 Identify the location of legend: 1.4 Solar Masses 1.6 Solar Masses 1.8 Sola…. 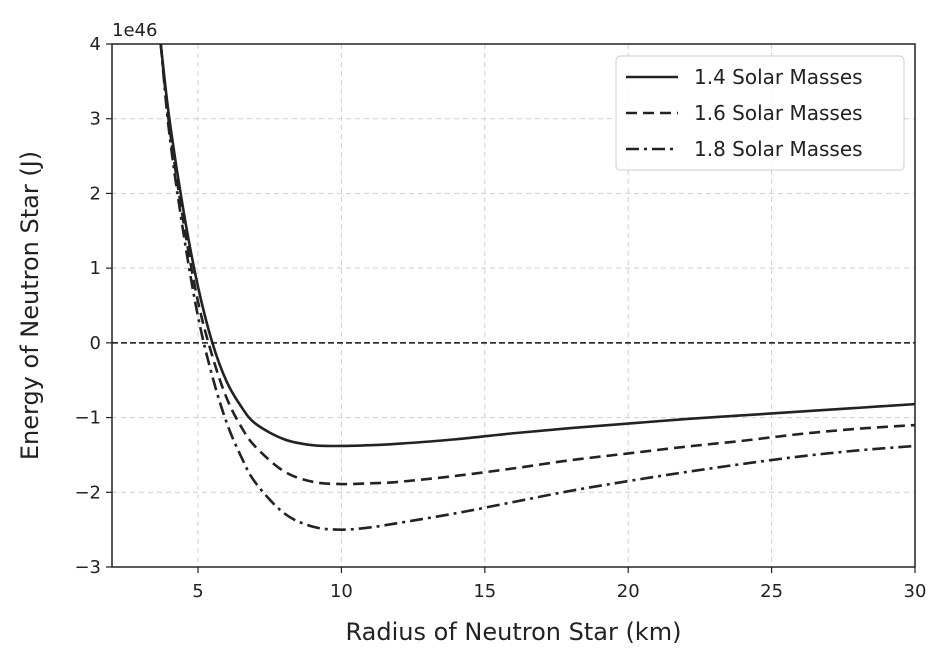
(760, 113).